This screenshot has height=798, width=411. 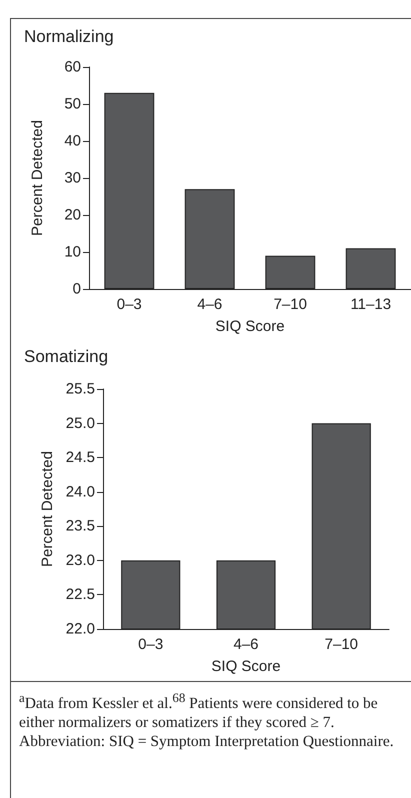 I want to click on y-tick-label: 0, so click(x=76, y=289).